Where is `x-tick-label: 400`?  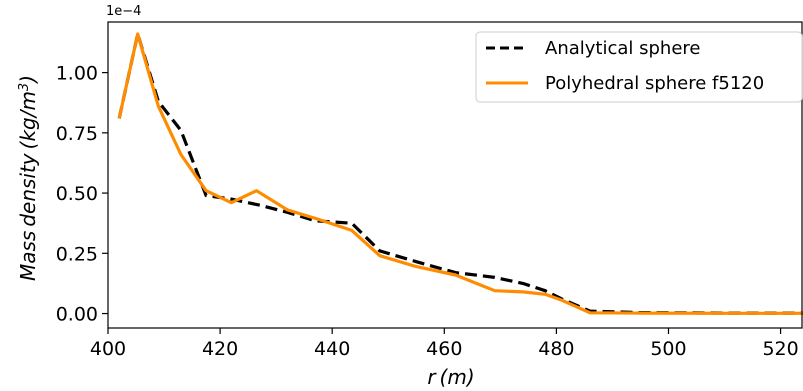 x-tick-label: 400 is located at coordinates (108, 349).